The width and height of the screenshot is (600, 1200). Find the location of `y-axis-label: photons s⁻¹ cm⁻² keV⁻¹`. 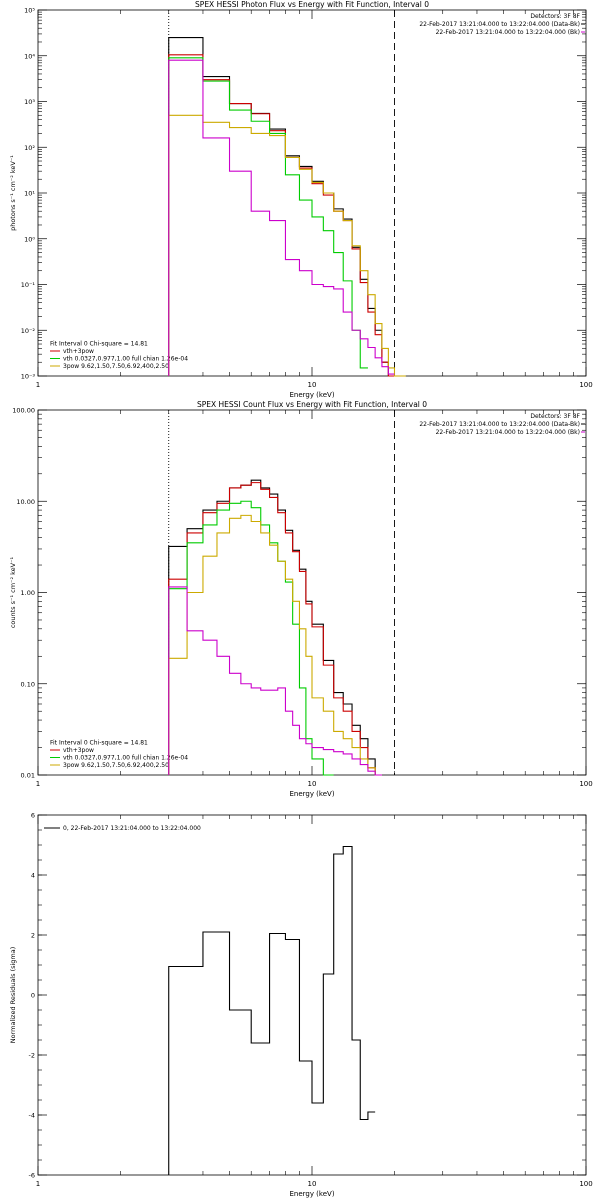

y-axis-label: photons s⁻¹ cm⁻² keV⁻¹ is located at coordinates (13, 193).